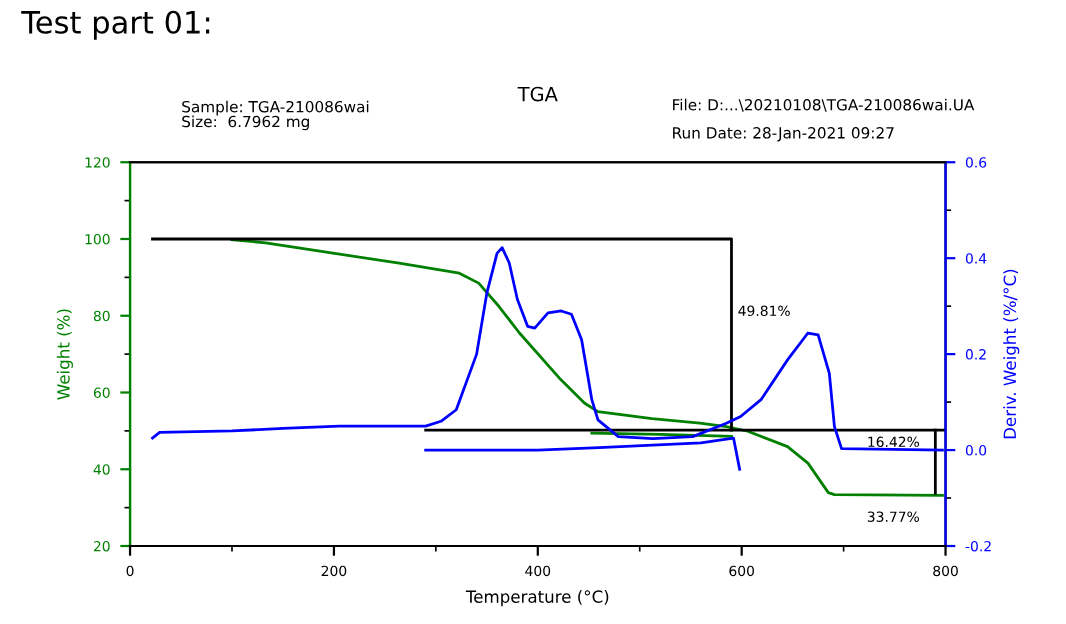 Image resolution: width=1066 pixels, height=624 pixels. What do you see at coordinates (537, 94) in the screenshot?
I see `chart-title: TGA` at bounding box center [537, 94].